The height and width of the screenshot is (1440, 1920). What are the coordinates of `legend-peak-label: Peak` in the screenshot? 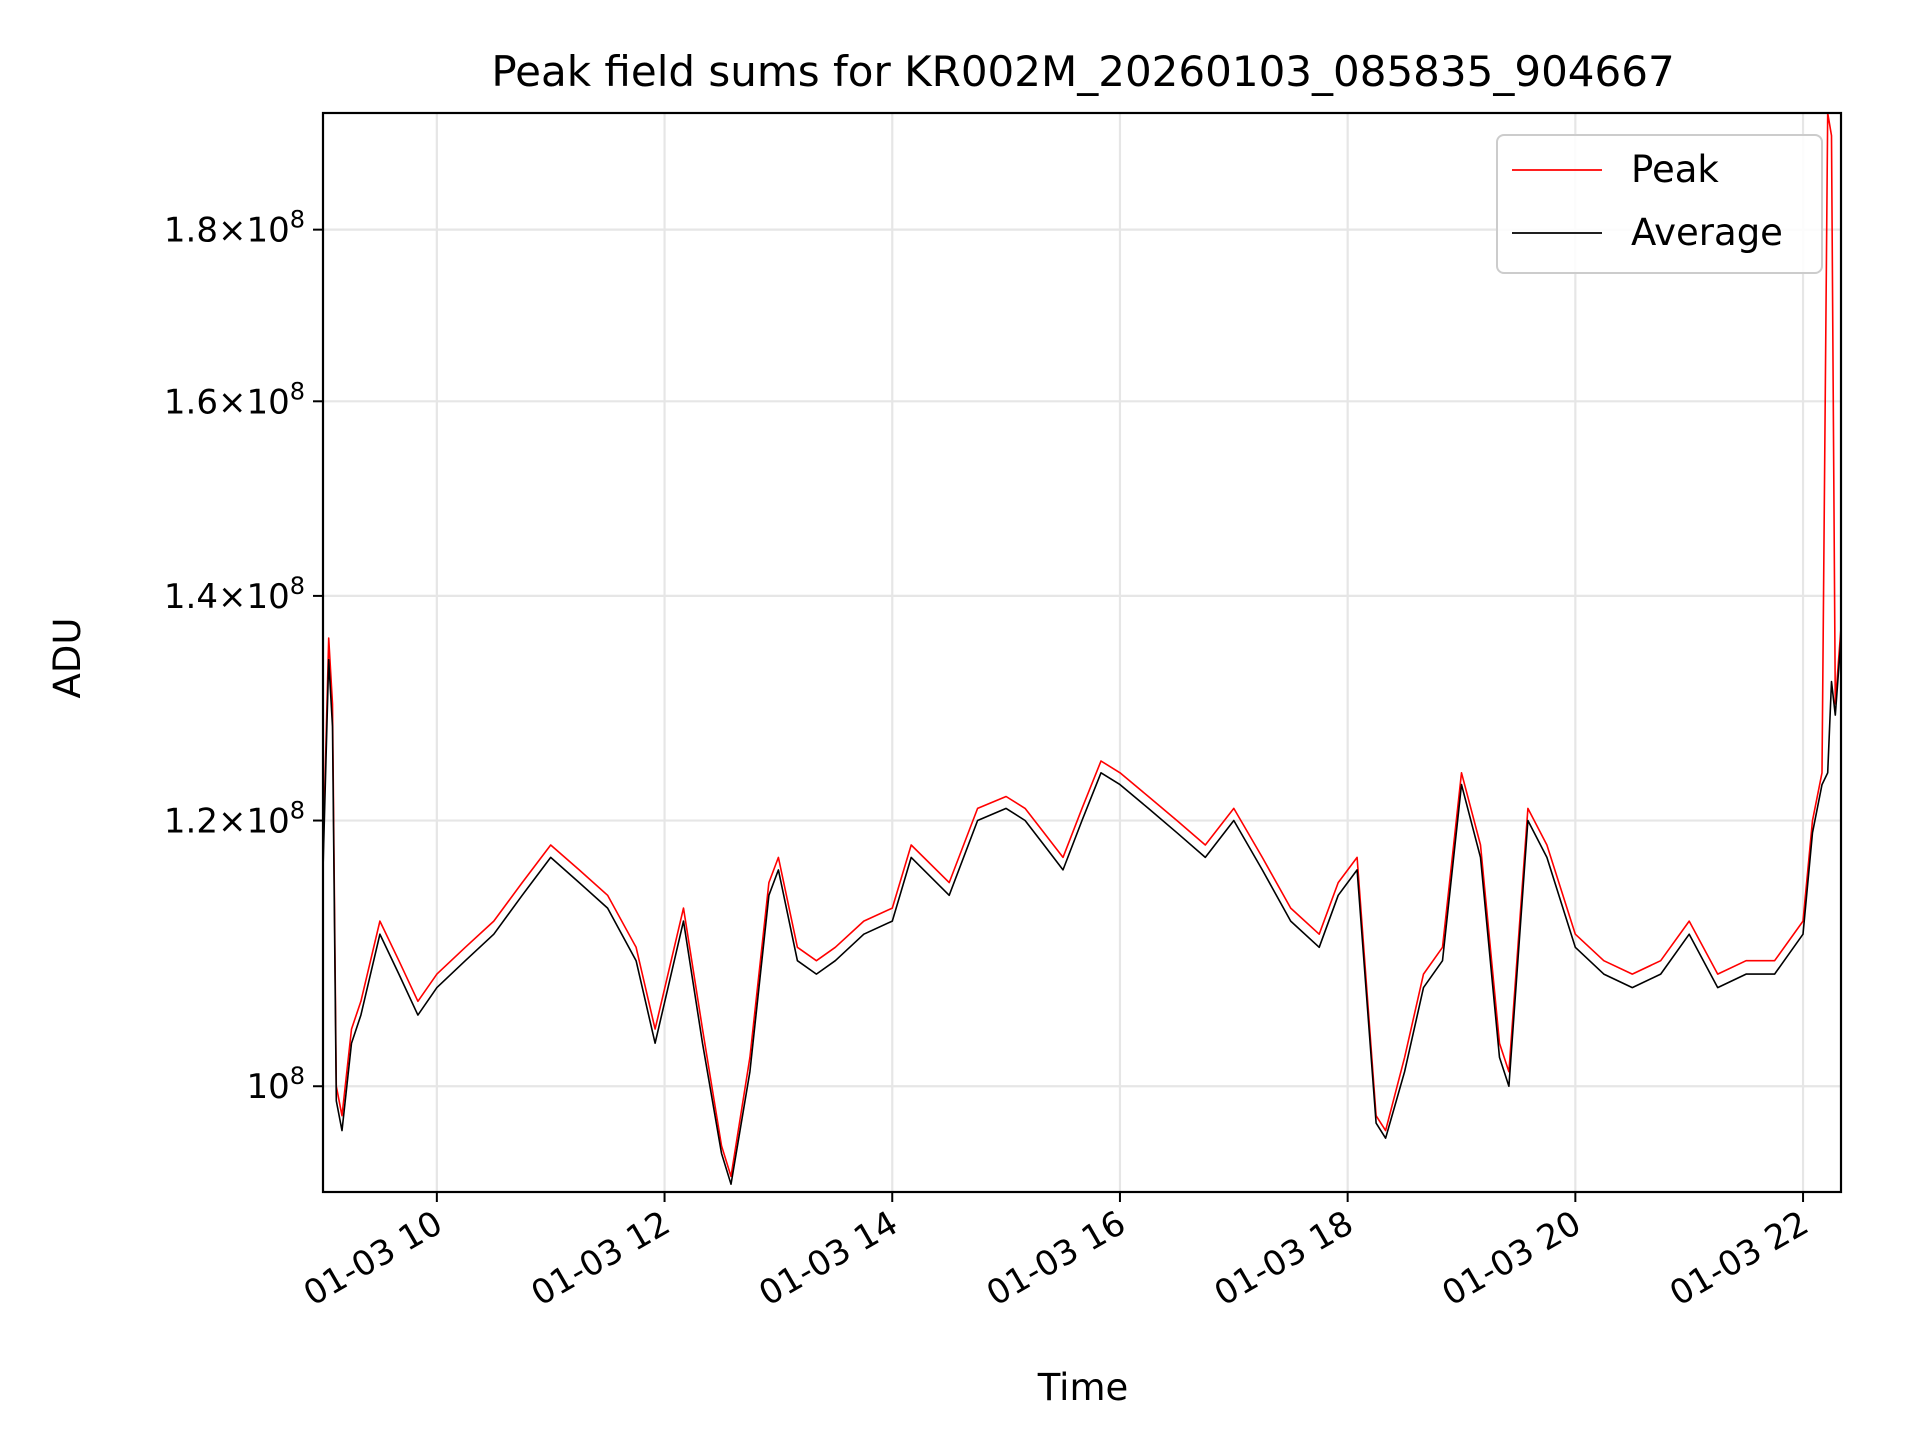 It's located at (1675, 169).